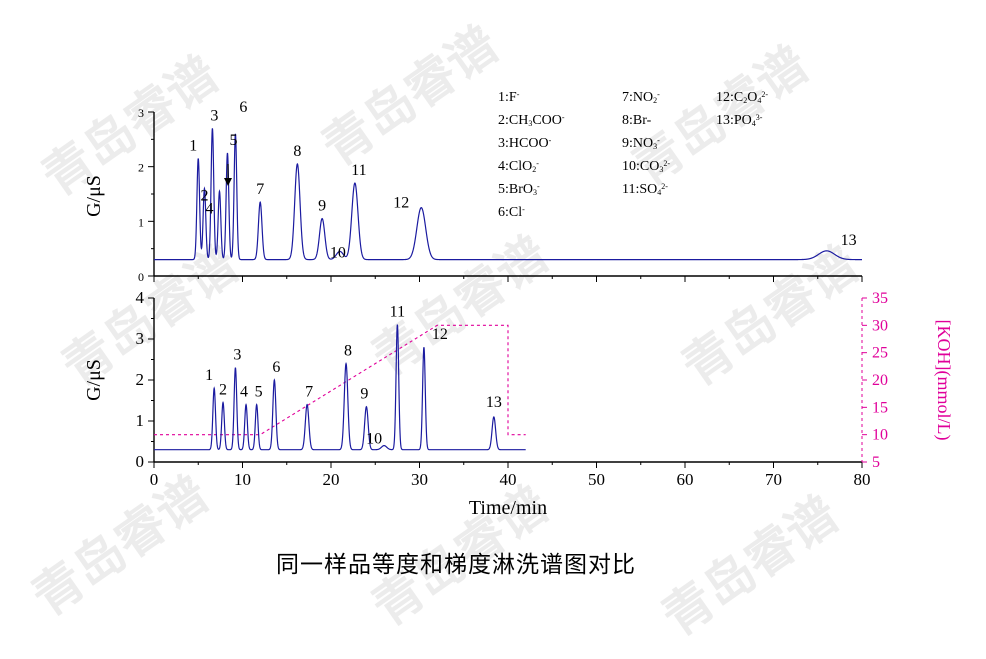  Describe the element at coordinates (154, 479) in the screenshot. I see `x-tick-label: 0` at that location.